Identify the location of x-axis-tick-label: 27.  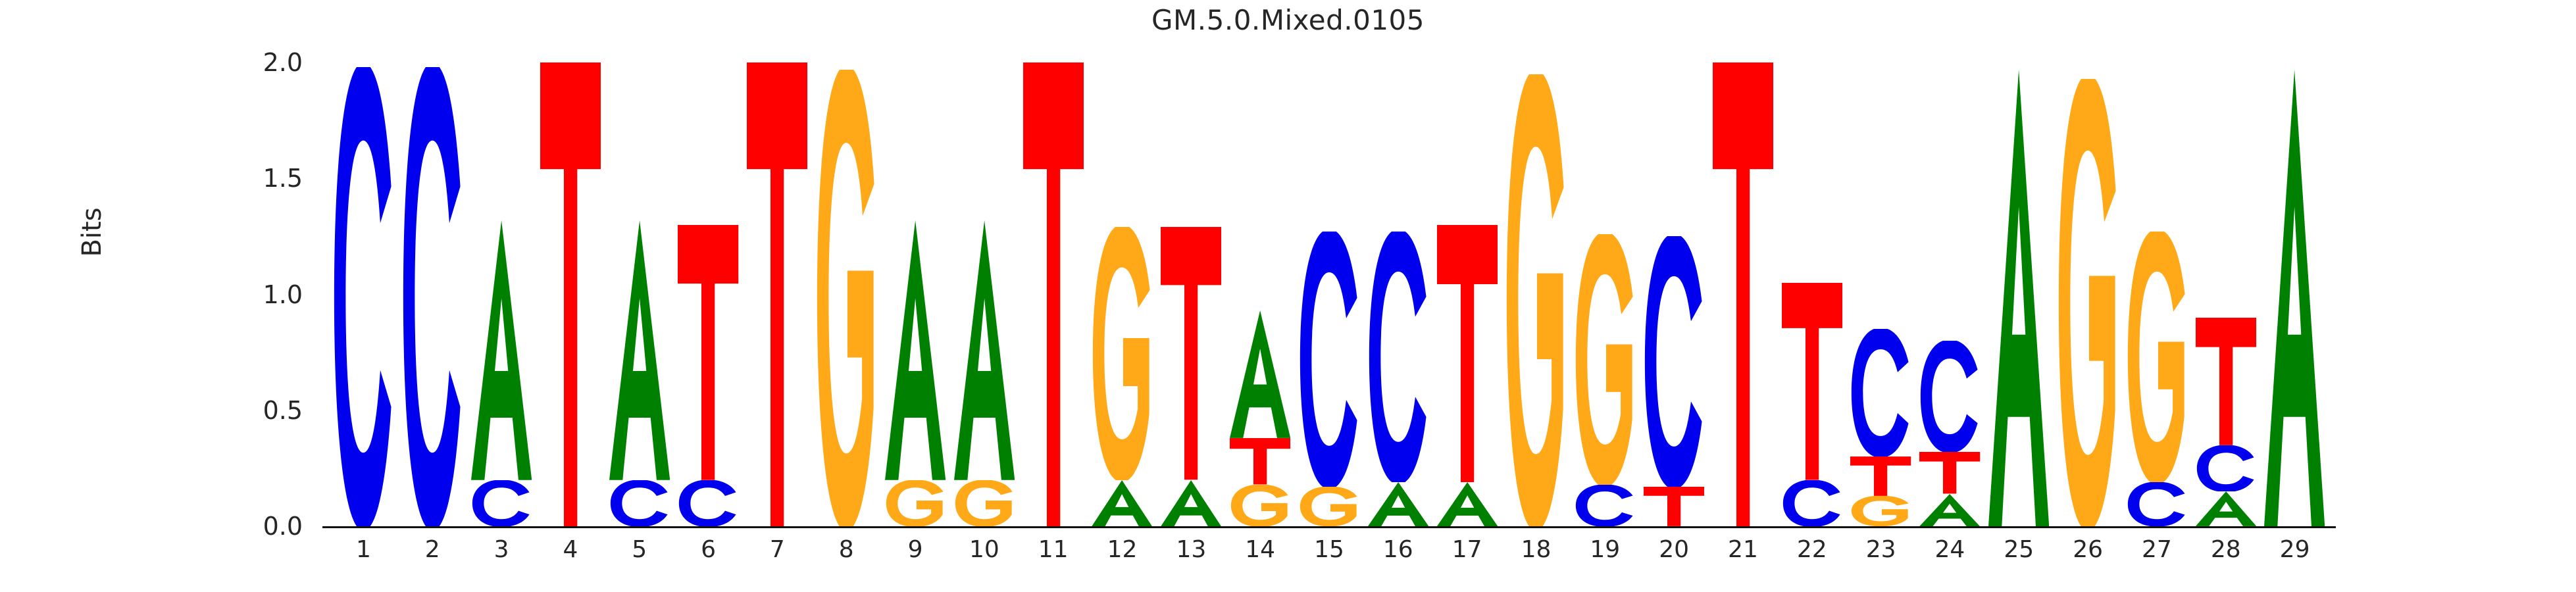
(2157, 549).